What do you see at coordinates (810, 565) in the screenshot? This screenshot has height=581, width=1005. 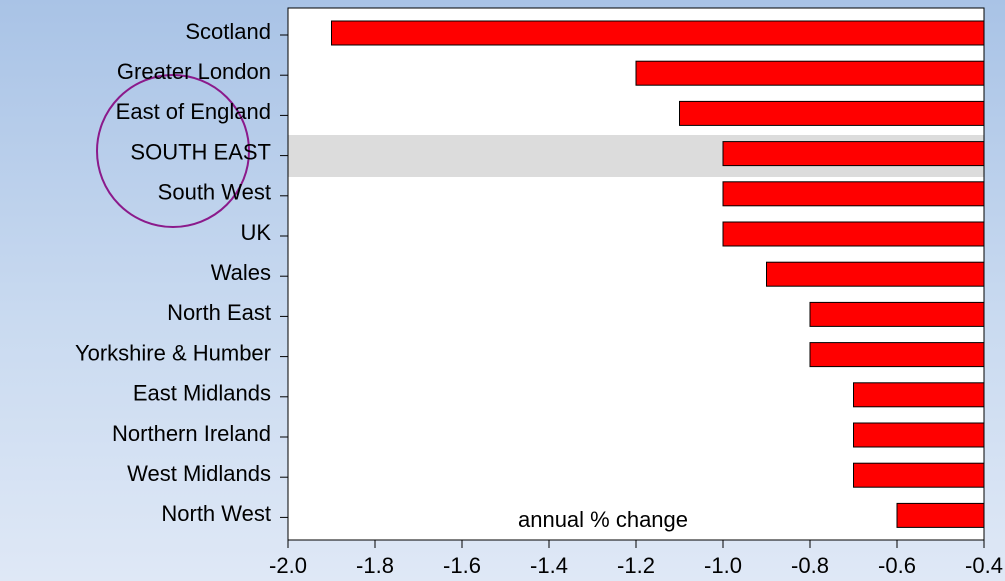 I see `x-tick-label: -0.8` at bounding box center [810, 565].